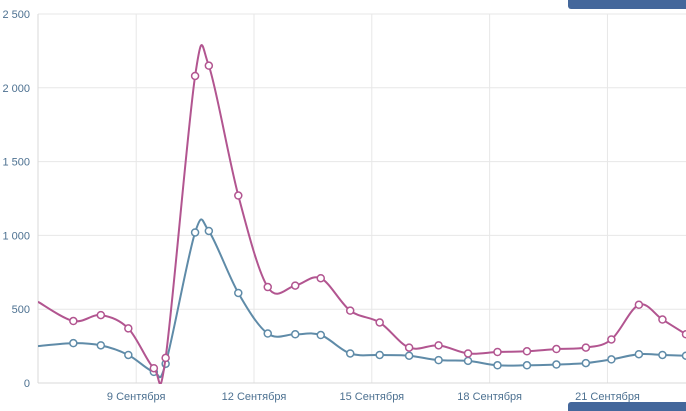 This screenshot has height=411, width=686. Describe the element at coordinates (16, 236) in the screenshot. I see `y-tick-label: 1 000` at that location.